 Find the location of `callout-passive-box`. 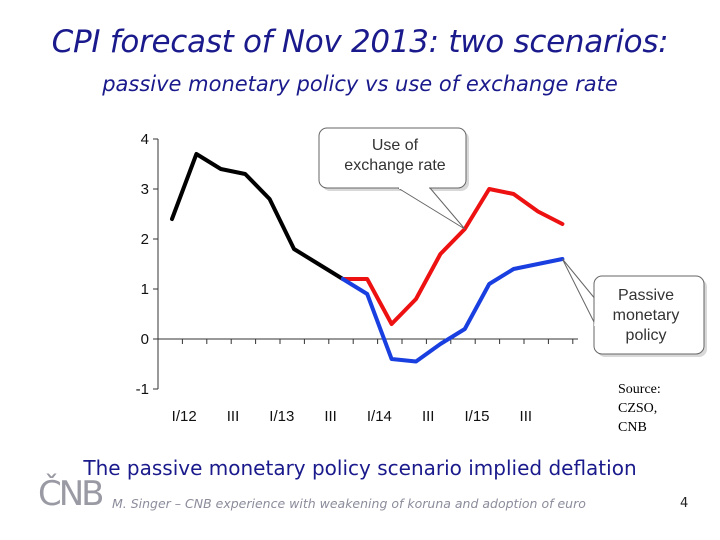

callout-passive-box is located at coordinates (649, 315).